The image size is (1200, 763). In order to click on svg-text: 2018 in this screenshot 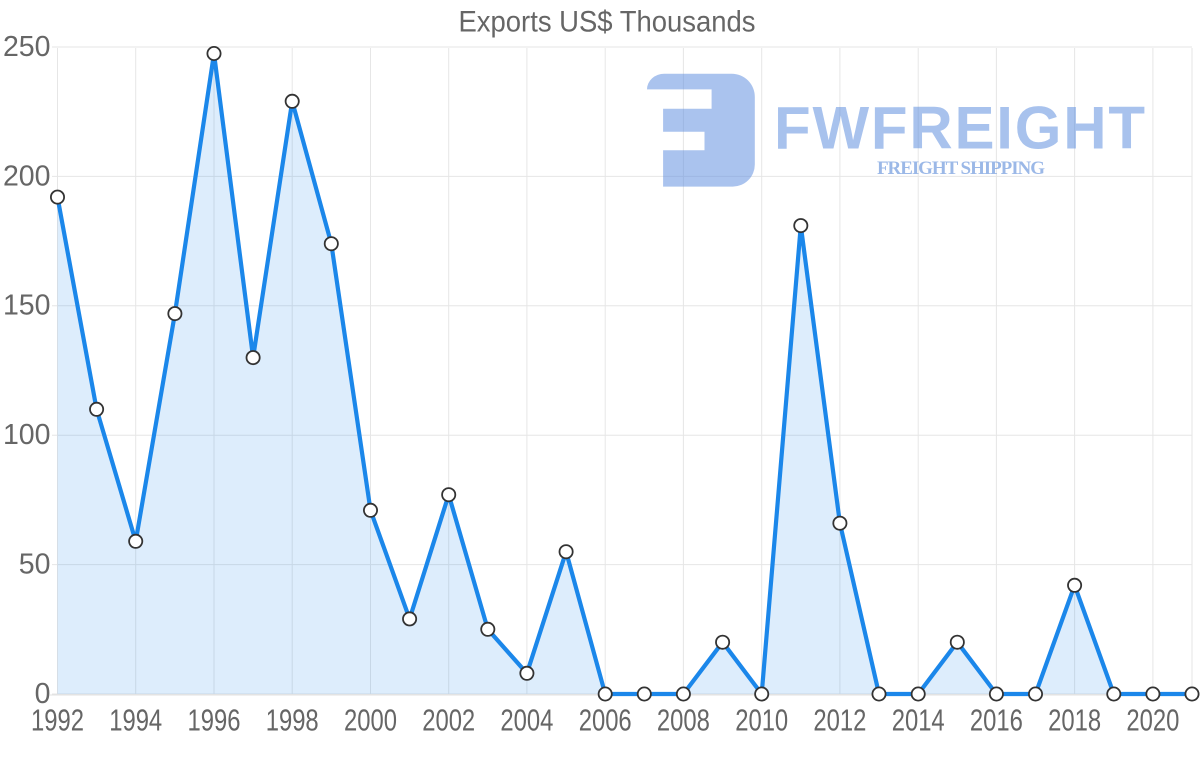, I will do `click(1074, 720)`.